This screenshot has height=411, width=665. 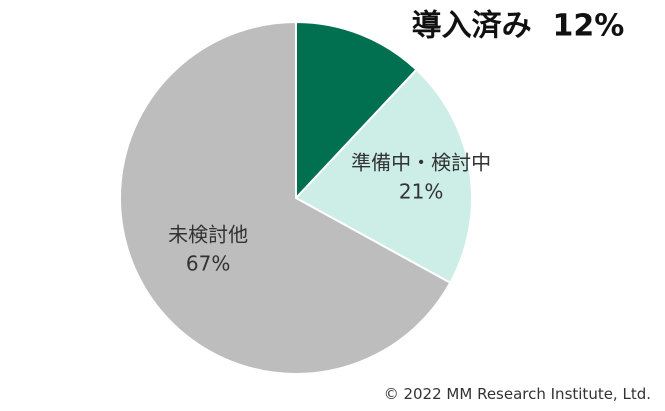 I want to click on copyright-notice: © 2022 MM Research Institute, Ltd., so click(x=517, y=394).